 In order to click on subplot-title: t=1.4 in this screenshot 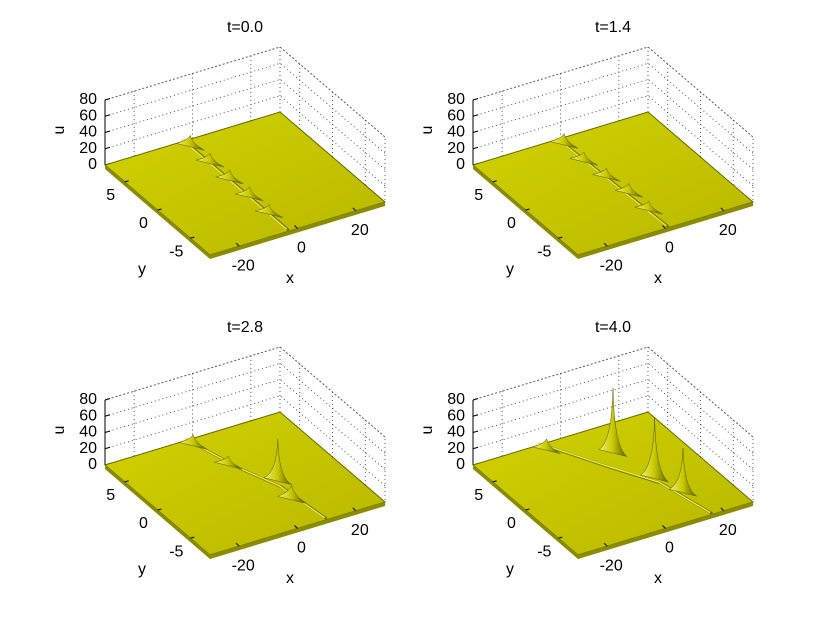, I will do `click(613, 27)`.